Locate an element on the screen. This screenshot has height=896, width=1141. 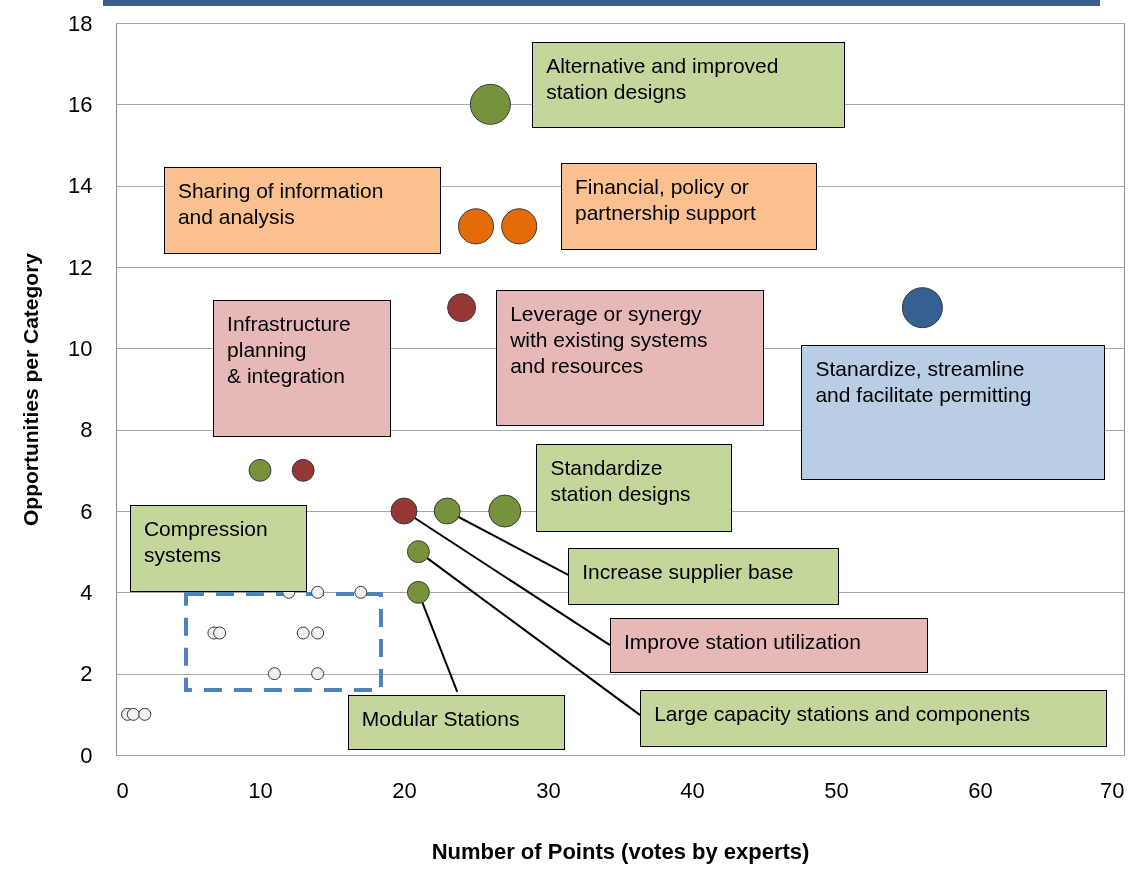
annotation: Large capacity stations and components is located at coordinates (842, 713).